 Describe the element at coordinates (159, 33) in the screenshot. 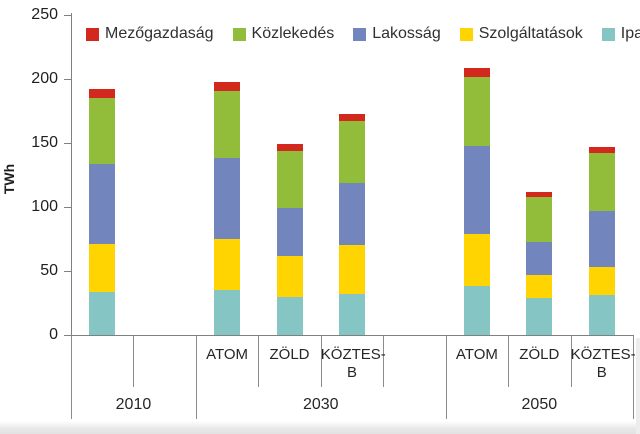

I see `legend-label: Mezőgazdaság` at that location.